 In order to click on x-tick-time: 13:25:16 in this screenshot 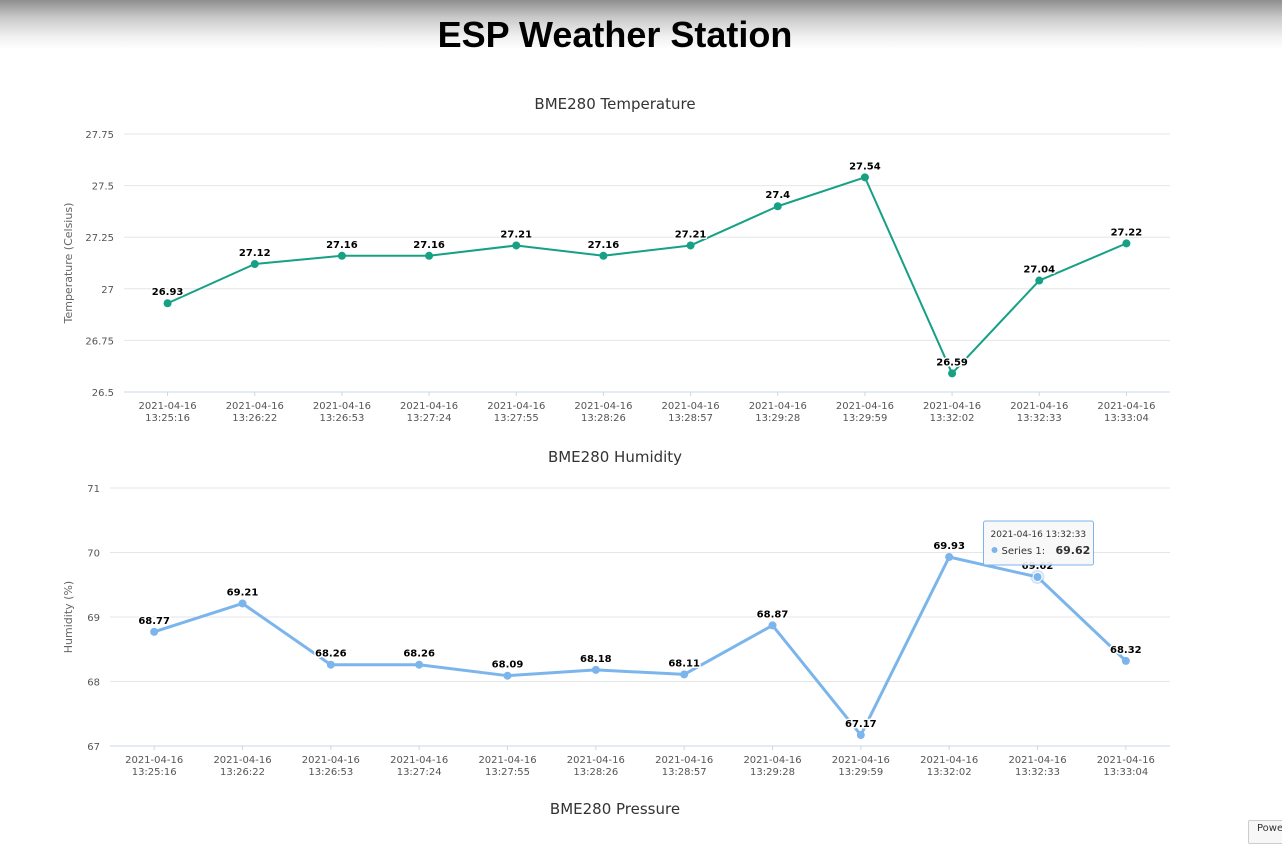, I will do `click(154, 772)`.